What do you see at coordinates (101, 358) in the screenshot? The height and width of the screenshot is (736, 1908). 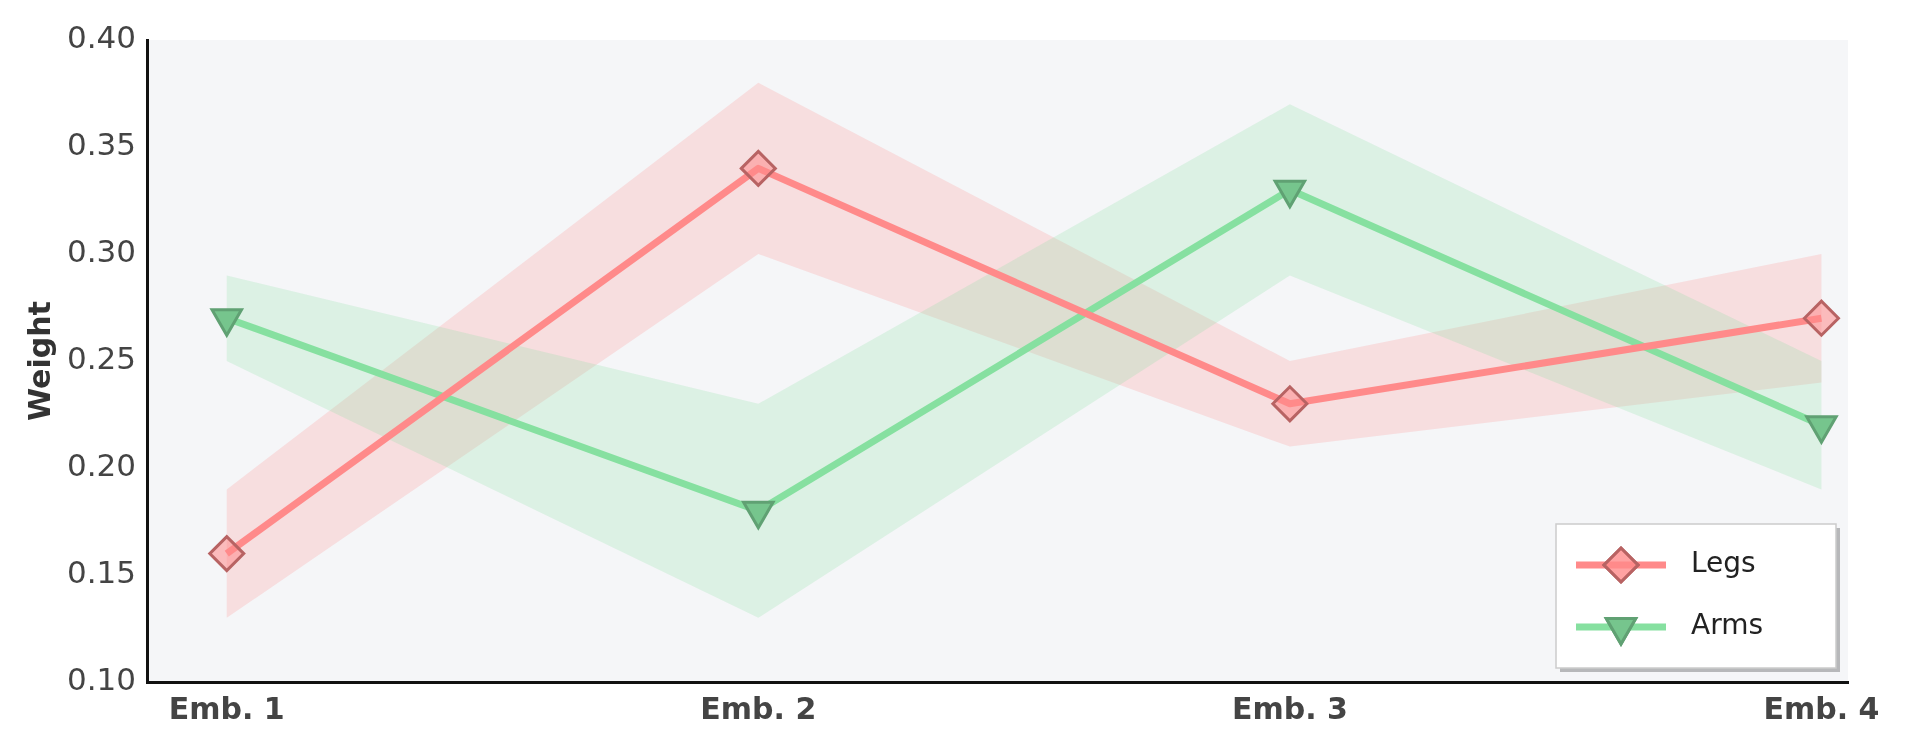 I see `y-tick-label: 0.25` at bounding box center [101, 358].